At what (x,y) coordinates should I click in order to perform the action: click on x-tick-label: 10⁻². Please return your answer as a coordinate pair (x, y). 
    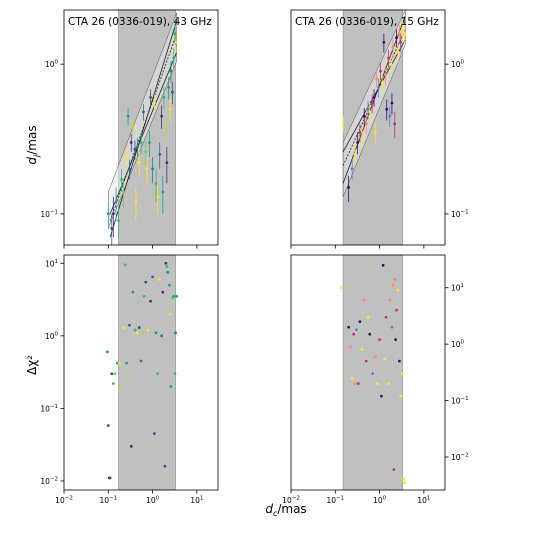
    Looking at the image, I should click on (291, 501).